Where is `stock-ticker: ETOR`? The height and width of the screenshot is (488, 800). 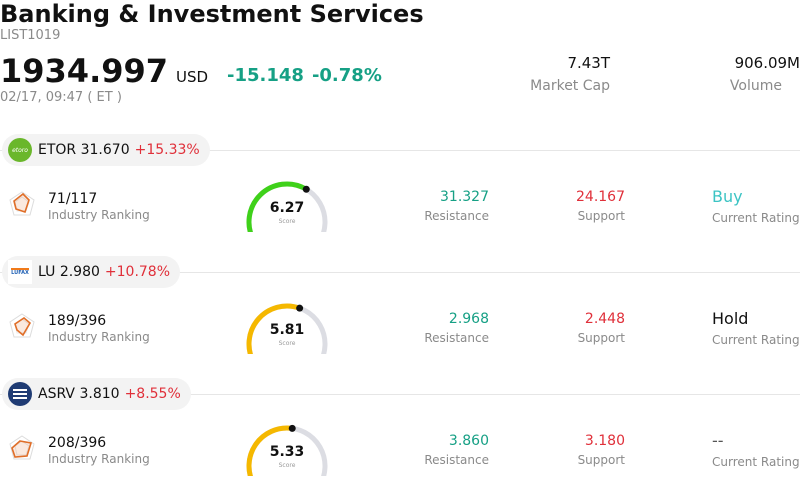
stock-ticker: ETOR is located at coordinates (57, 150).